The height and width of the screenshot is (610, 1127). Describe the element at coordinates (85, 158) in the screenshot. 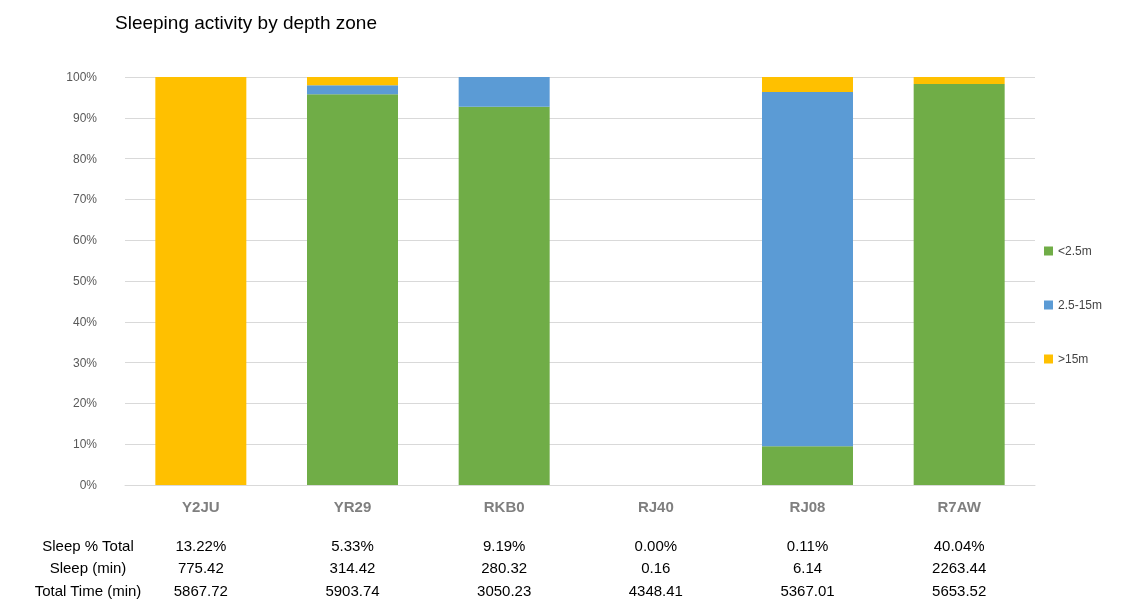

I see `y-tick-label: 80%` at that location.